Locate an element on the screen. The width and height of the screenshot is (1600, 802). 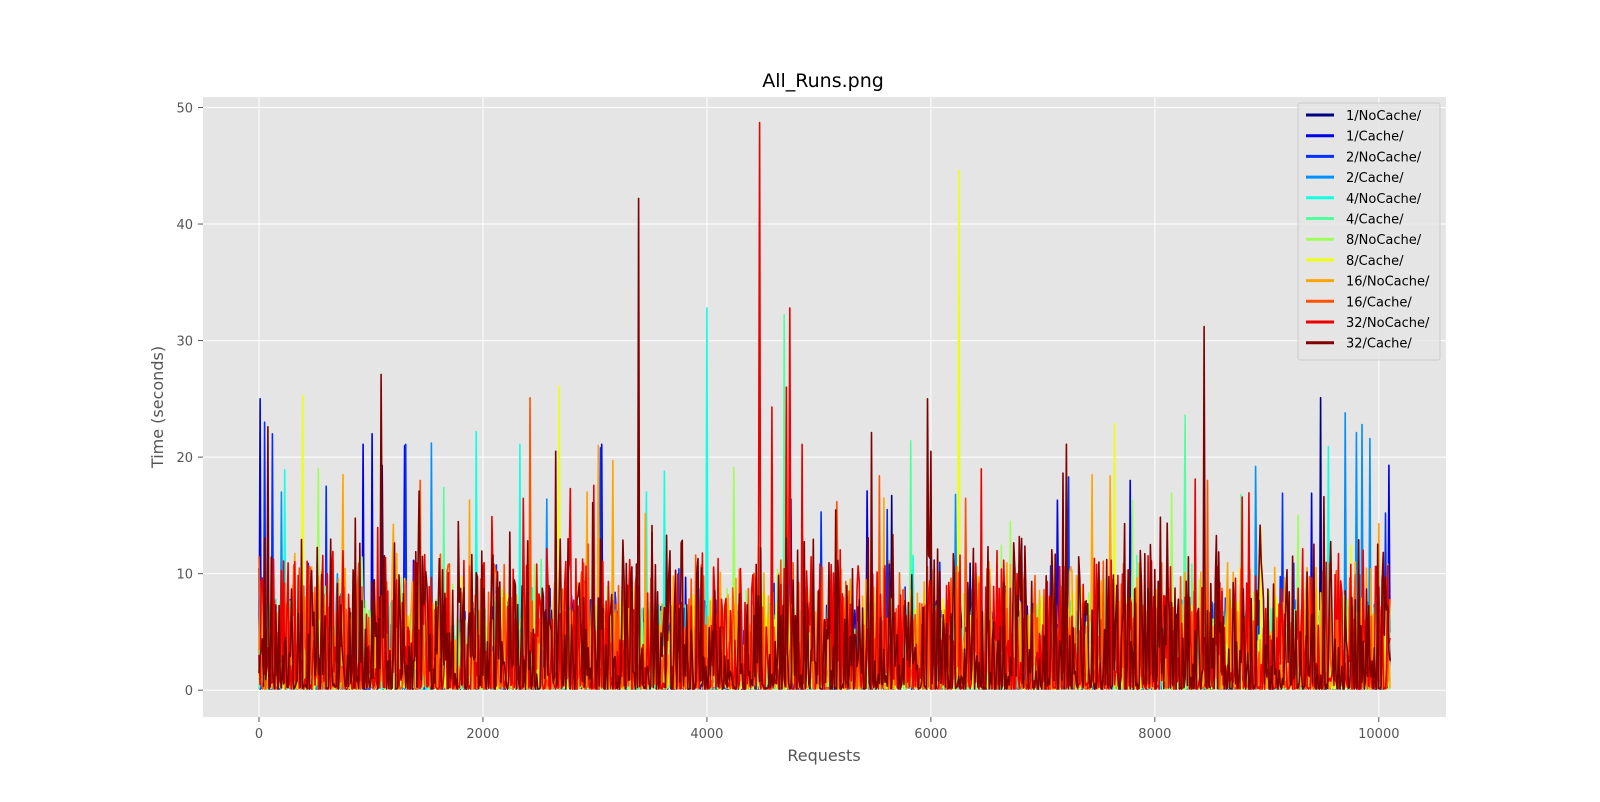
legend-label: 4/NoCache/ is located at coordinates (1384, 199).